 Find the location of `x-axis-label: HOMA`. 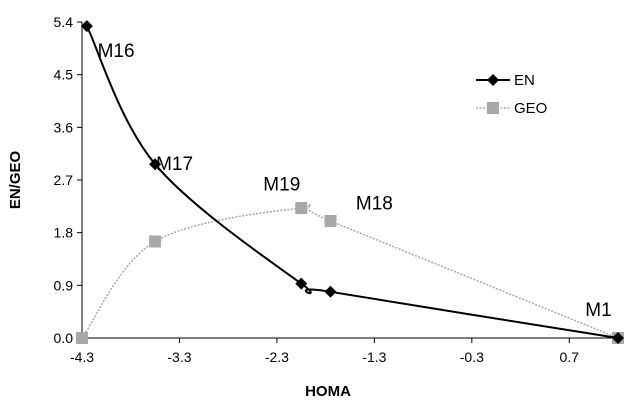

x-axis-label: HOMA is located at coordinates (328, 391).